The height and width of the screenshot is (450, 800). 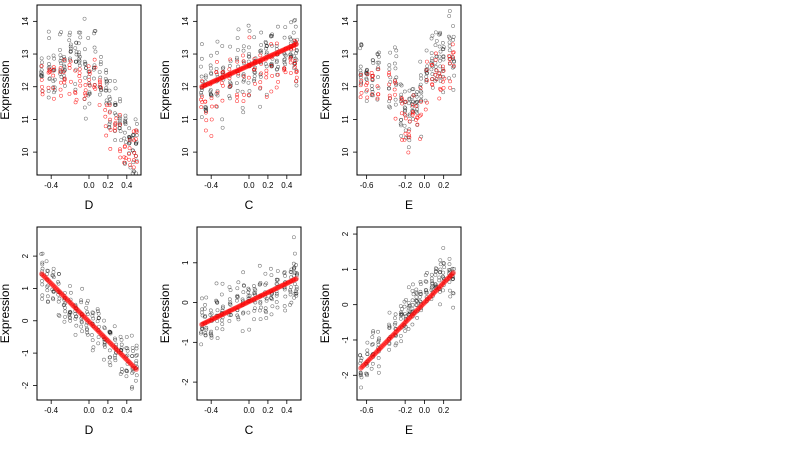 I want to click on y-tick-label: 1, so click(x=345, y=269).